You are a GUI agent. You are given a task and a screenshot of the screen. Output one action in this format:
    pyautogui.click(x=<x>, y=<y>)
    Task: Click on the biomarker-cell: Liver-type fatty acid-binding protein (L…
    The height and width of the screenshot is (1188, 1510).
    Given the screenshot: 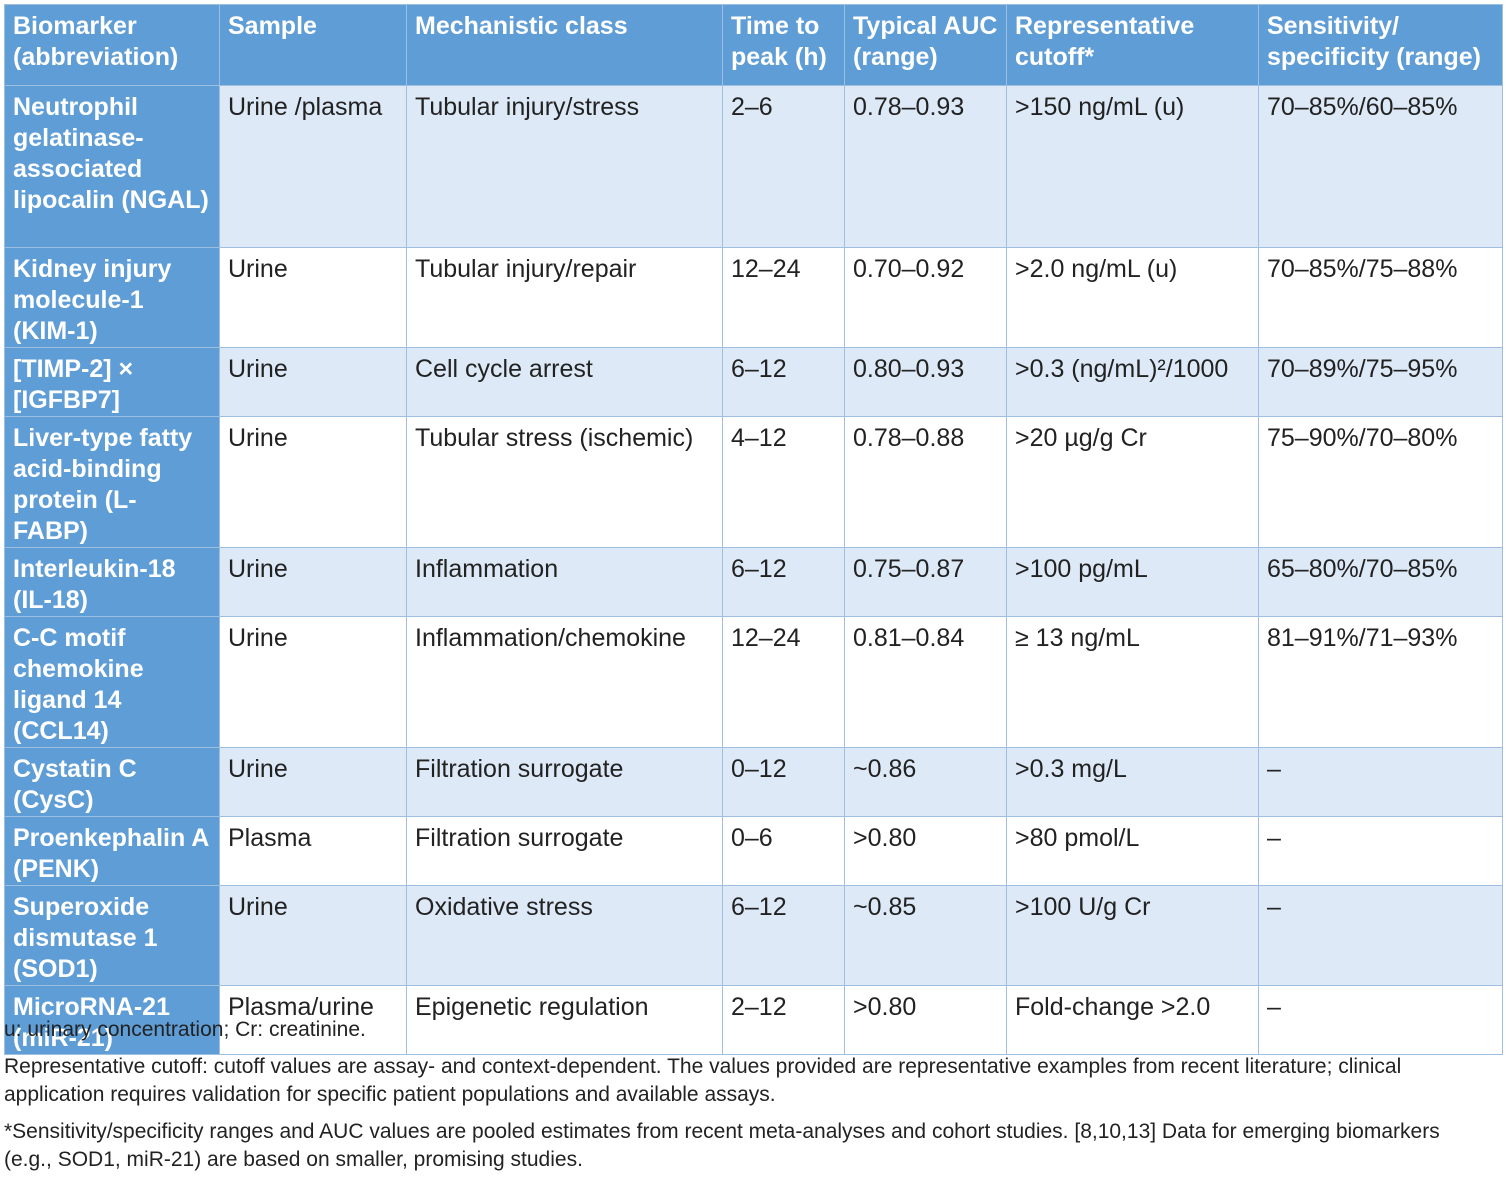 What is the action you would take?
    pyautogui.click(x=112, y=482)
    